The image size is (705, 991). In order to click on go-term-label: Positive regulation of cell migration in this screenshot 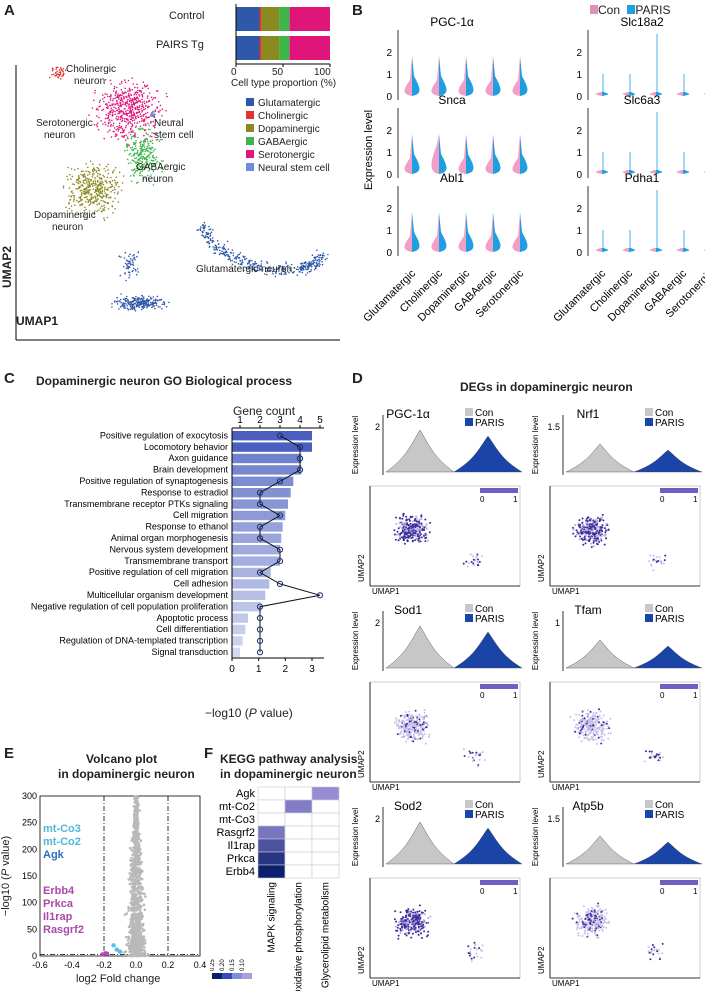, I will do `click(158, 572)`.